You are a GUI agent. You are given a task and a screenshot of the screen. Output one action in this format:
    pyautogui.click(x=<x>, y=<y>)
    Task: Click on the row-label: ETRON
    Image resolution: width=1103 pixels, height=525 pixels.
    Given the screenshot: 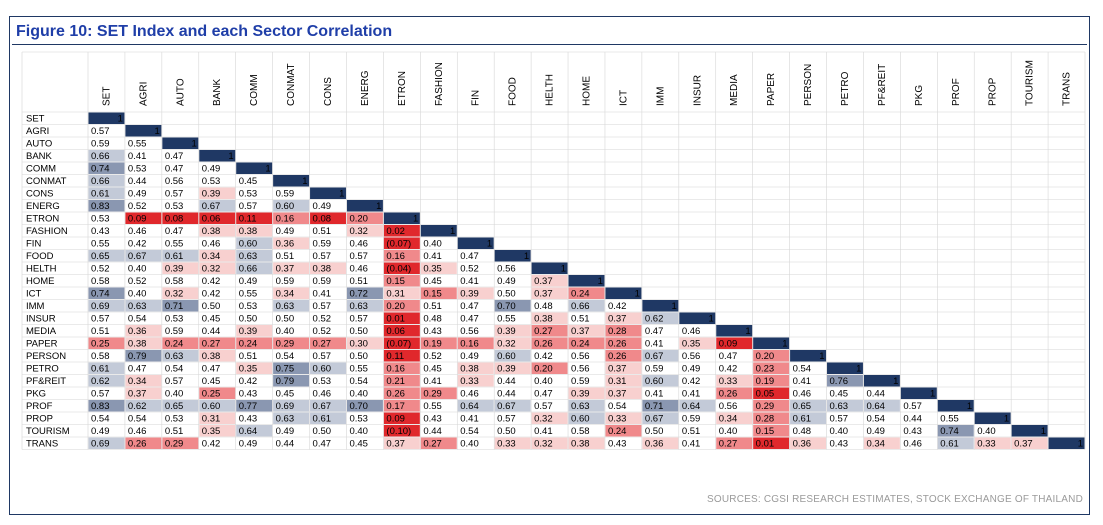 What is the action you would take?
    pyautogui.click(x=42, y=219)
    